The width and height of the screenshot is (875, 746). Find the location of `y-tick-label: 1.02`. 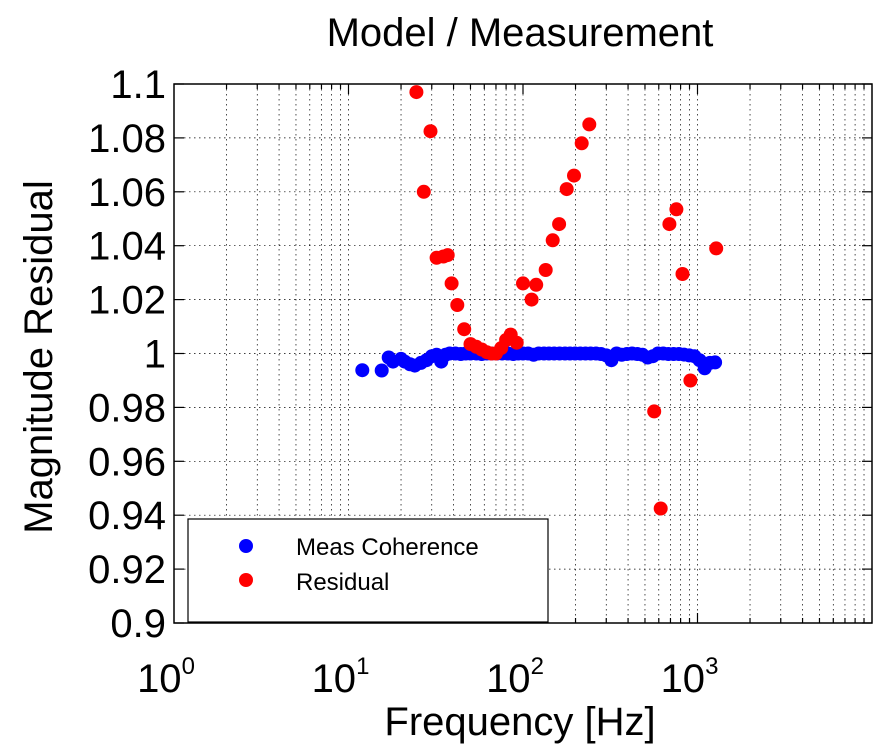

y-tick-label: 1.02 is located at coordinates (127, 301).